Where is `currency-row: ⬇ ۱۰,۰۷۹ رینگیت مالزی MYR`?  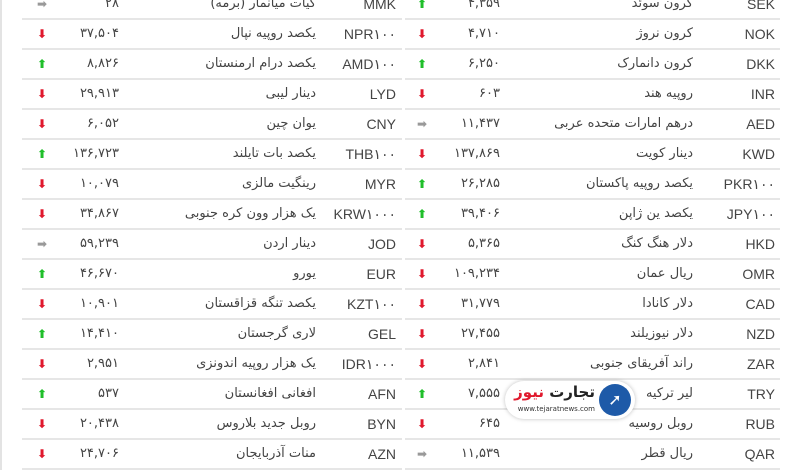
currency-row: ⬇ ۱۰,۰۷۹ رینگیت مالزی MYR is located at coordinates (212, 185).